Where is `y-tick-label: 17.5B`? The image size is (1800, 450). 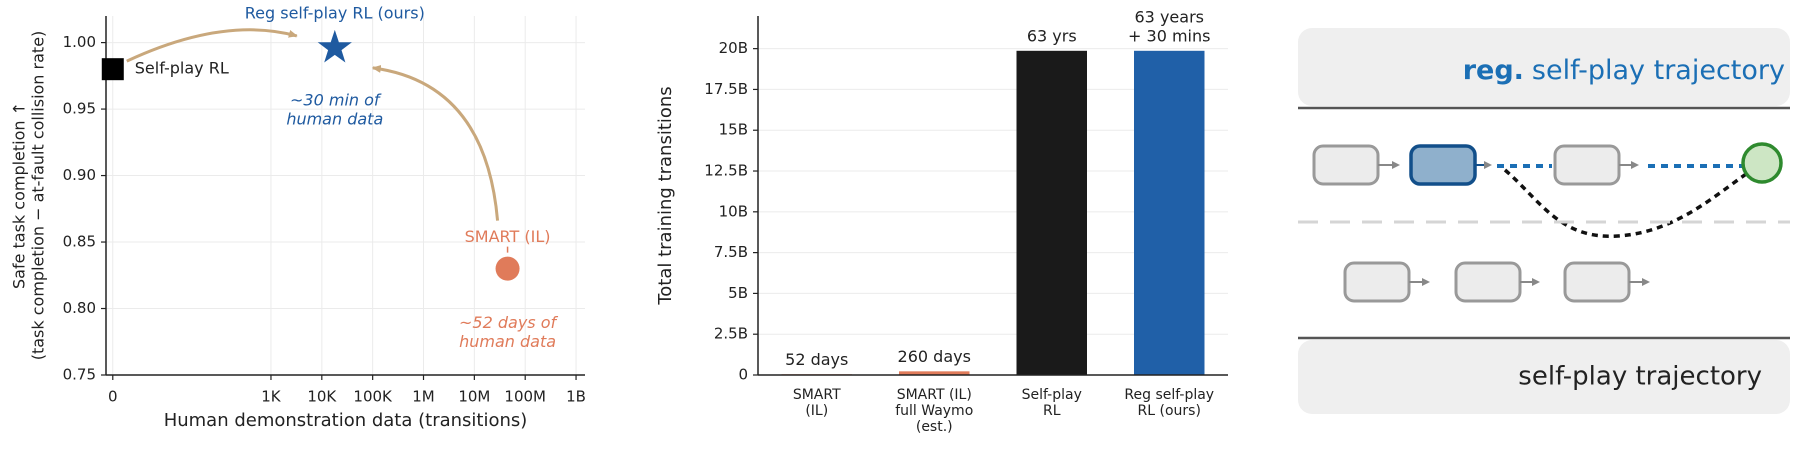
y-tick-label: 17.5B is located at coordinates (726, 89).